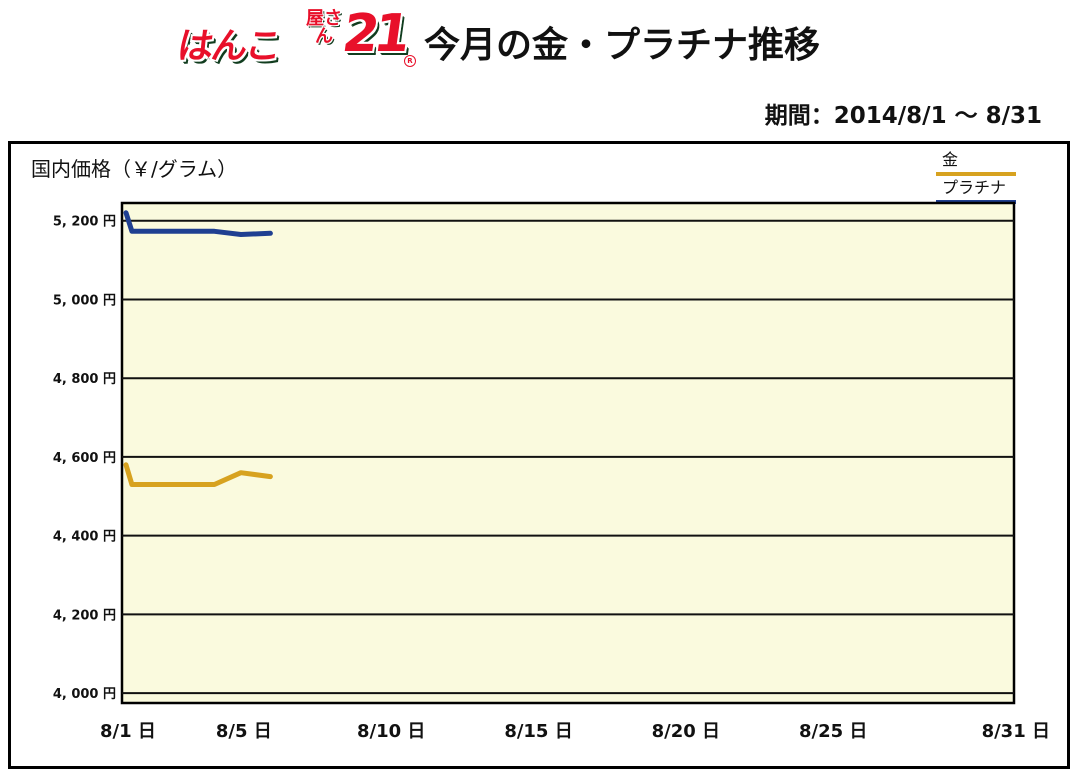 This screenshot has height=776, width=1080. I want to click on y-axis-label: 国内価格（￥/グラム）, so click(134, 169).